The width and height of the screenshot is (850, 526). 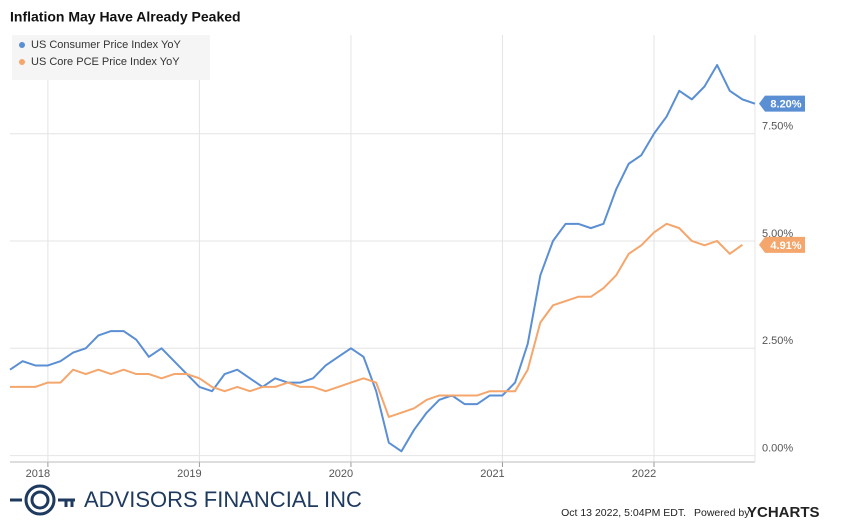 What do you see at coordinates (125, 17) in the screenshot?
I see `chart-title: Inflation May Have Already Peaked` at bounding box center [125, 17].